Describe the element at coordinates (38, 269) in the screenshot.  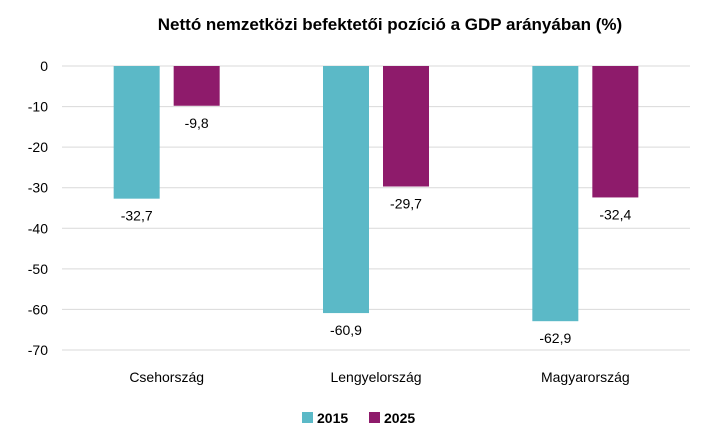
I see `y-tick-label: -50` at that location.